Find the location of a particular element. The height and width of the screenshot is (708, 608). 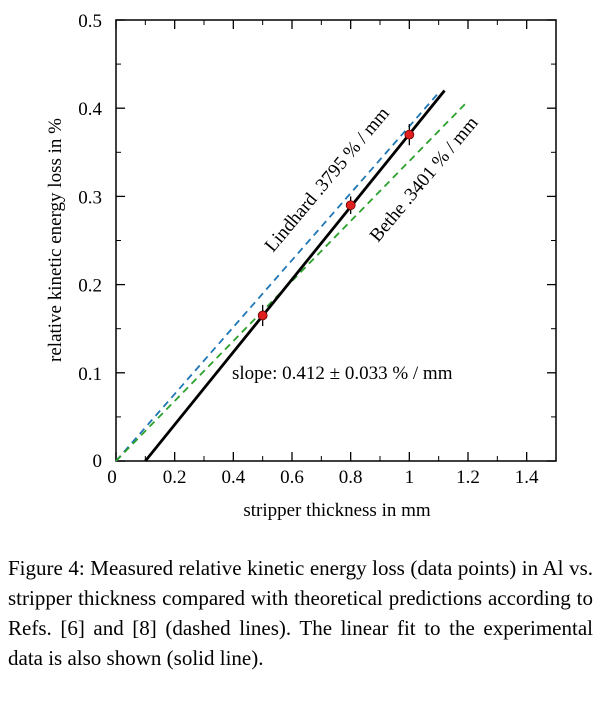

y-tick-label: 0.1 is located at coordinates (90, 374).